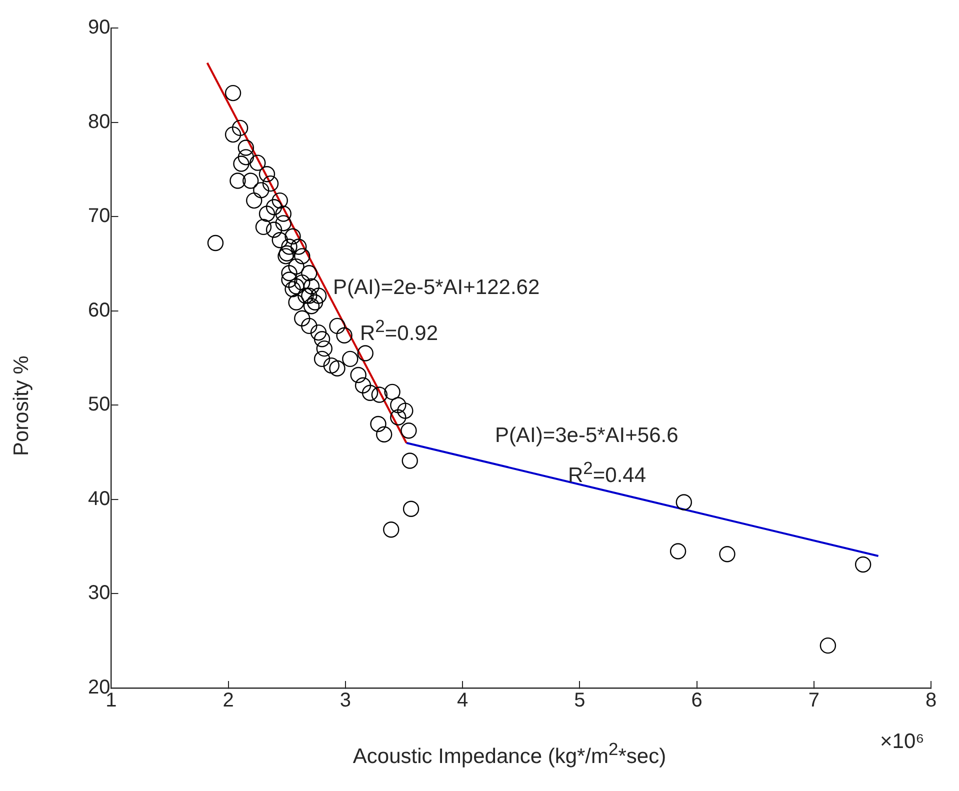 Image resolution: width=959 pixels, height=791 pixels. Describe the element at coordinates (346, 701) in the screenshot. I see `x-tick-label: 3` at that location.